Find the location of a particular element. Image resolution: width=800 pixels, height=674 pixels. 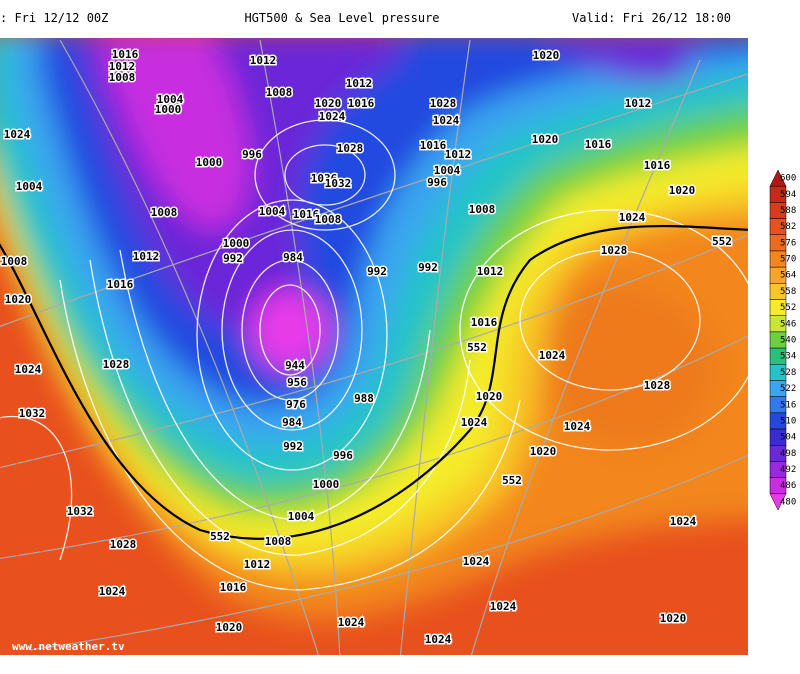

isobar-label: 976 is located at coordinates (296, 404).